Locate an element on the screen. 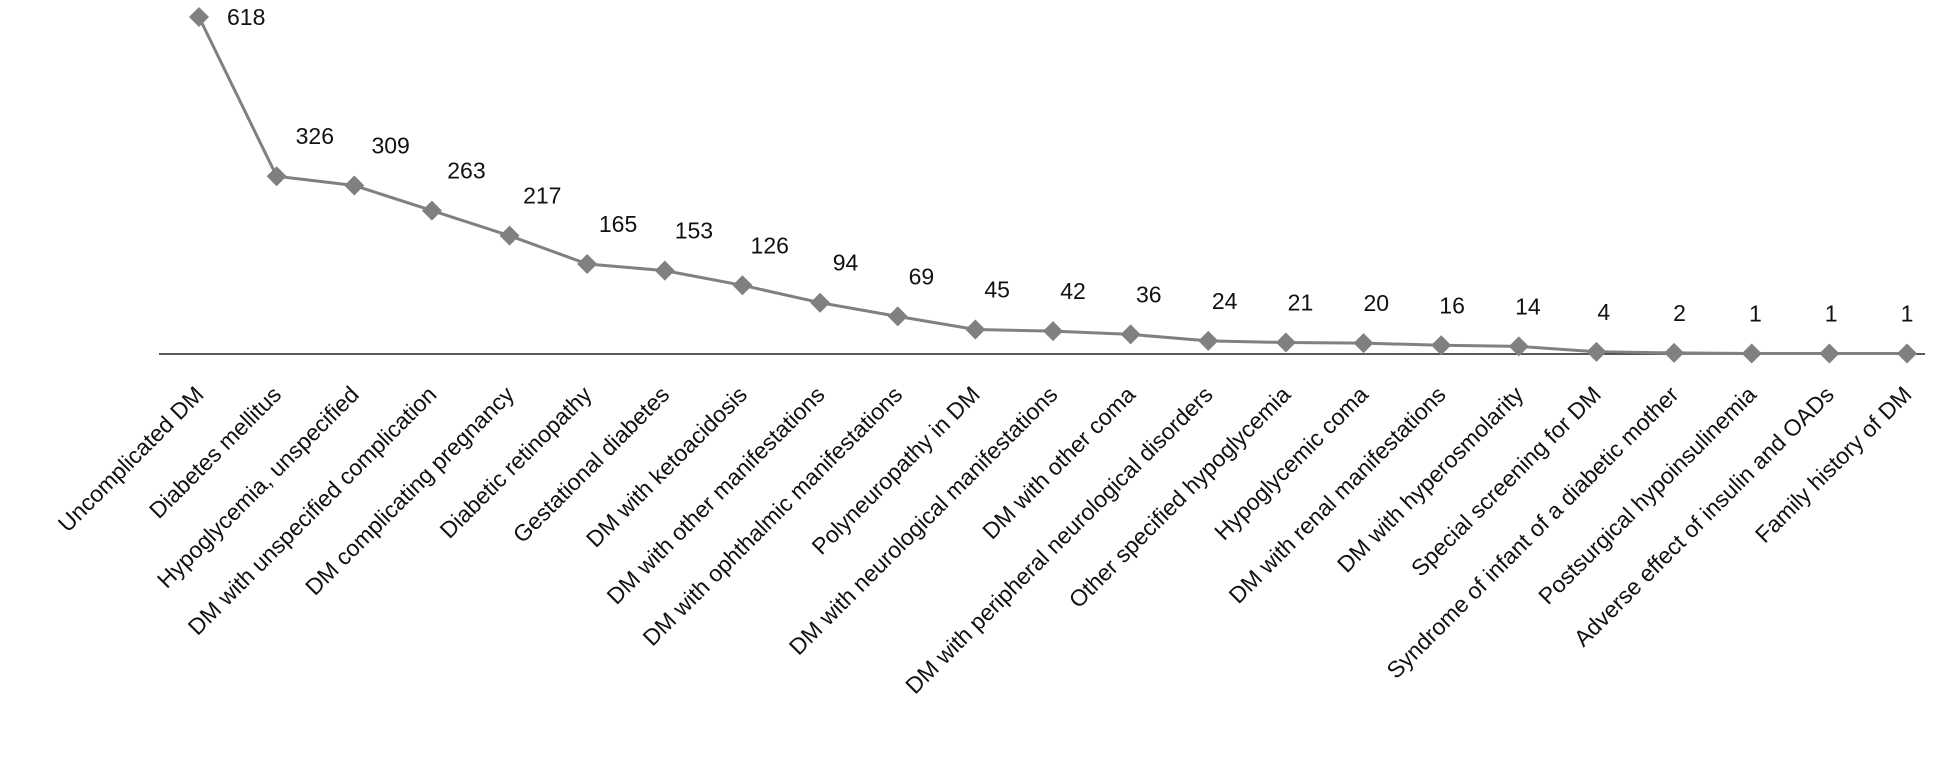 The image size is (1938, 779). data-label: 24 is located at coordinates (1225, 301).